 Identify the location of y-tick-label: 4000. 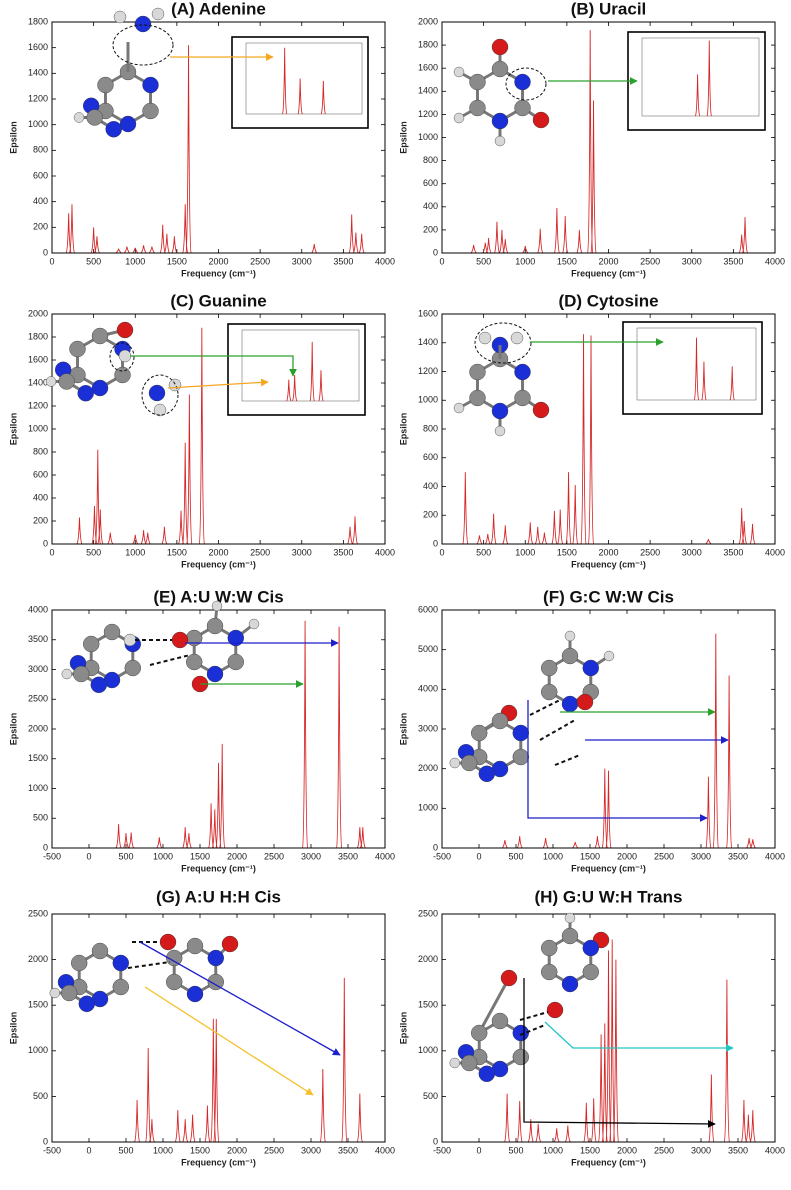
(428, 689).